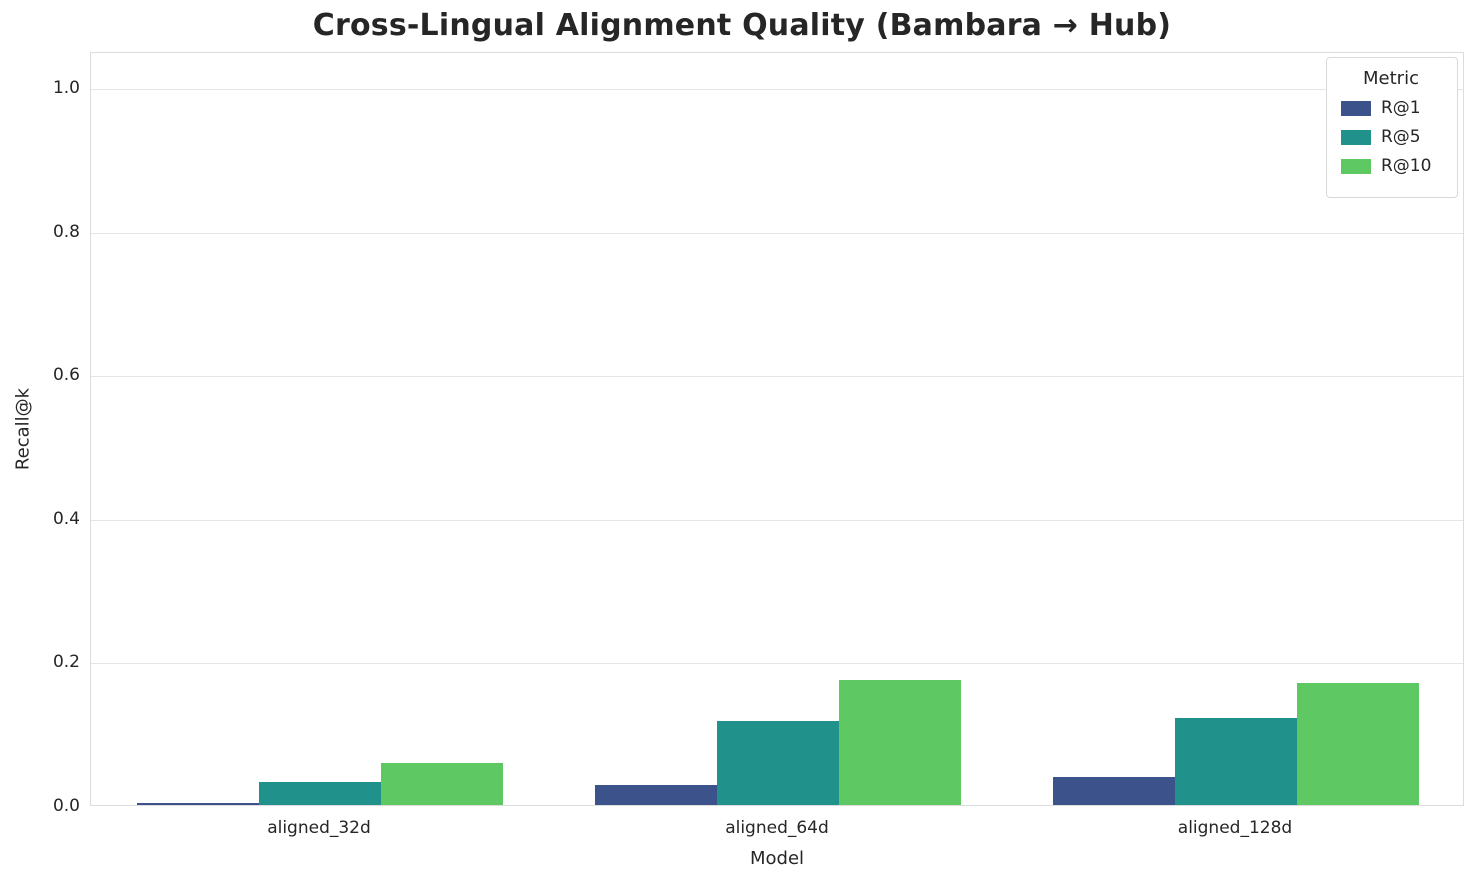 The image size is (1484, 885). What do you see at coordinates (23, 429) in the screenshot?
I see `y-axis-label: Recall@k` at bounding box center [23, 429].